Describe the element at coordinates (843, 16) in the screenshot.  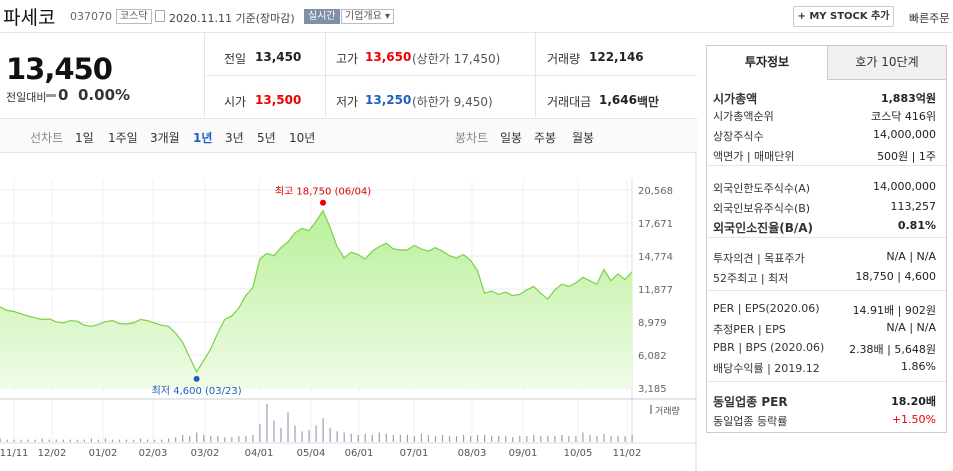
I see `add-mystock-button: + MY STOCK 추가` at that location.